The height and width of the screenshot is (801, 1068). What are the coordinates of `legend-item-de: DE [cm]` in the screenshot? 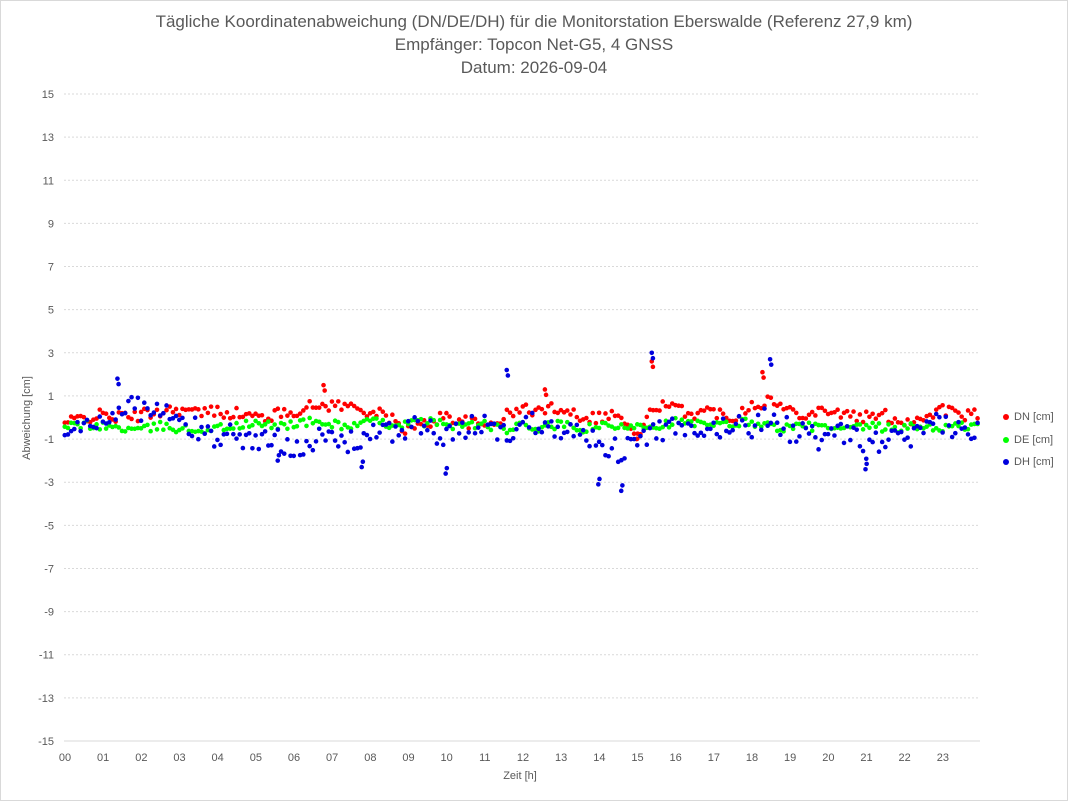 It's located at (1028, 440).